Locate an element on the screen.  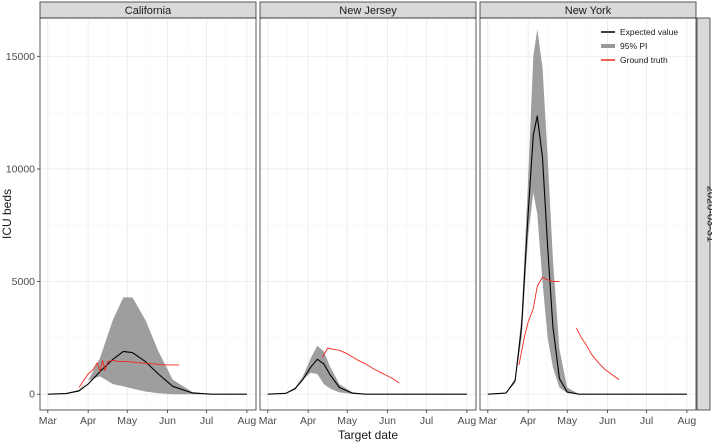
legend-truth-label: Ground truth is located at coordinates (644, 60).